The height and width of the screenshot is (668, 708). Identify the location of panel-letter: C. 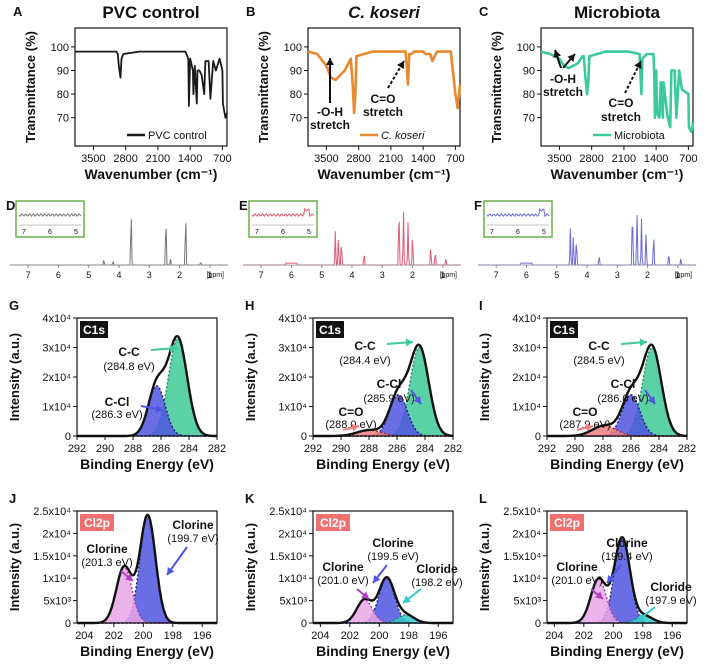
(484, 11).